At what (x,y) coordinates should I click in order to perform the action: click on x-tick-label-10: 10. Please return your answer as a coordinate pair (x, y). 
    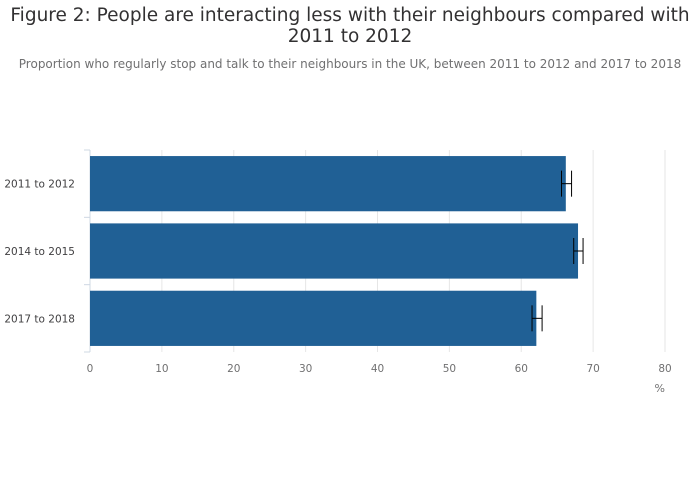
    Looking at the image, I should click on (161, 369).